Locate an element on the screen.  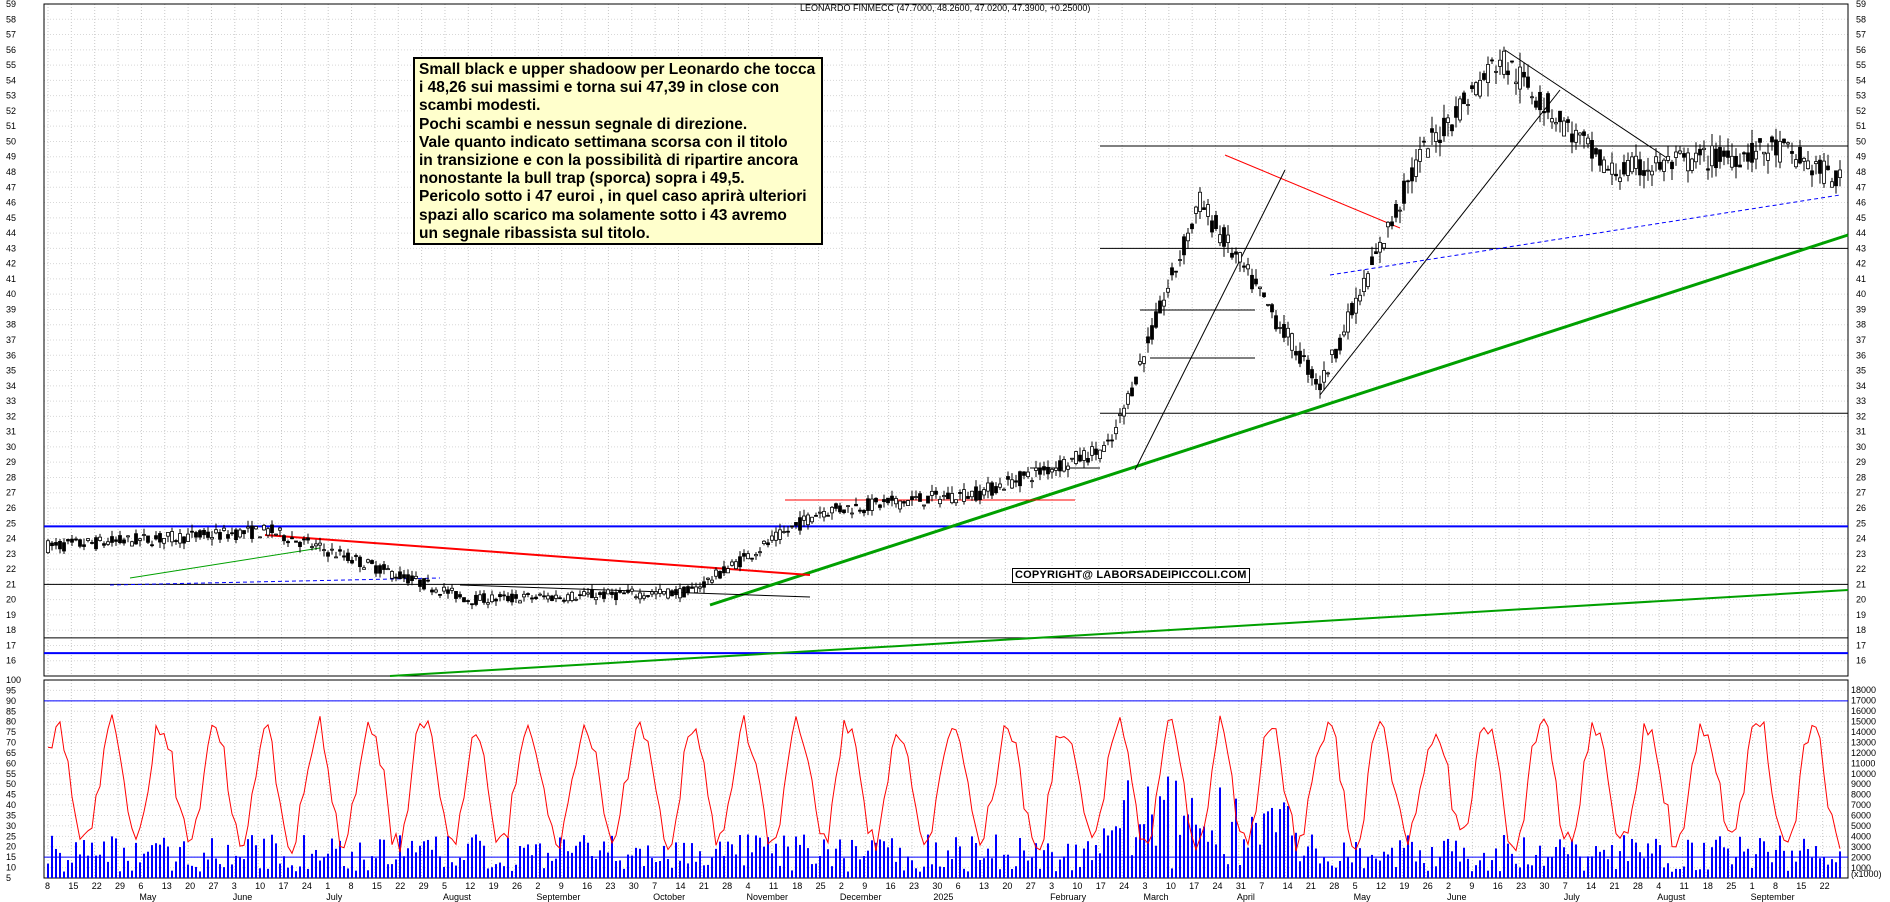
y-tick-label-right: 42 is located at coordinates (1861, 264).